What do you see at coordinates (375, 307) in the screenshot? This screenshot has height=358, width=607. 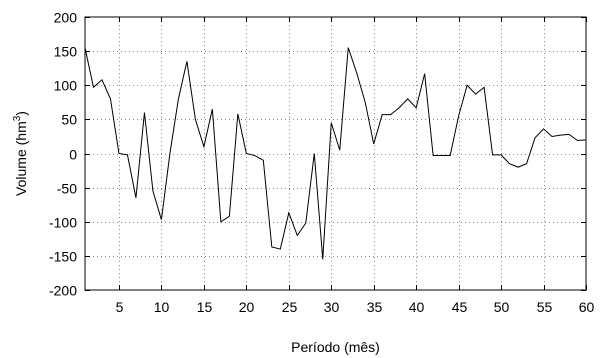 I see `x-tick-label: 35` at bounding box center [375, 307].